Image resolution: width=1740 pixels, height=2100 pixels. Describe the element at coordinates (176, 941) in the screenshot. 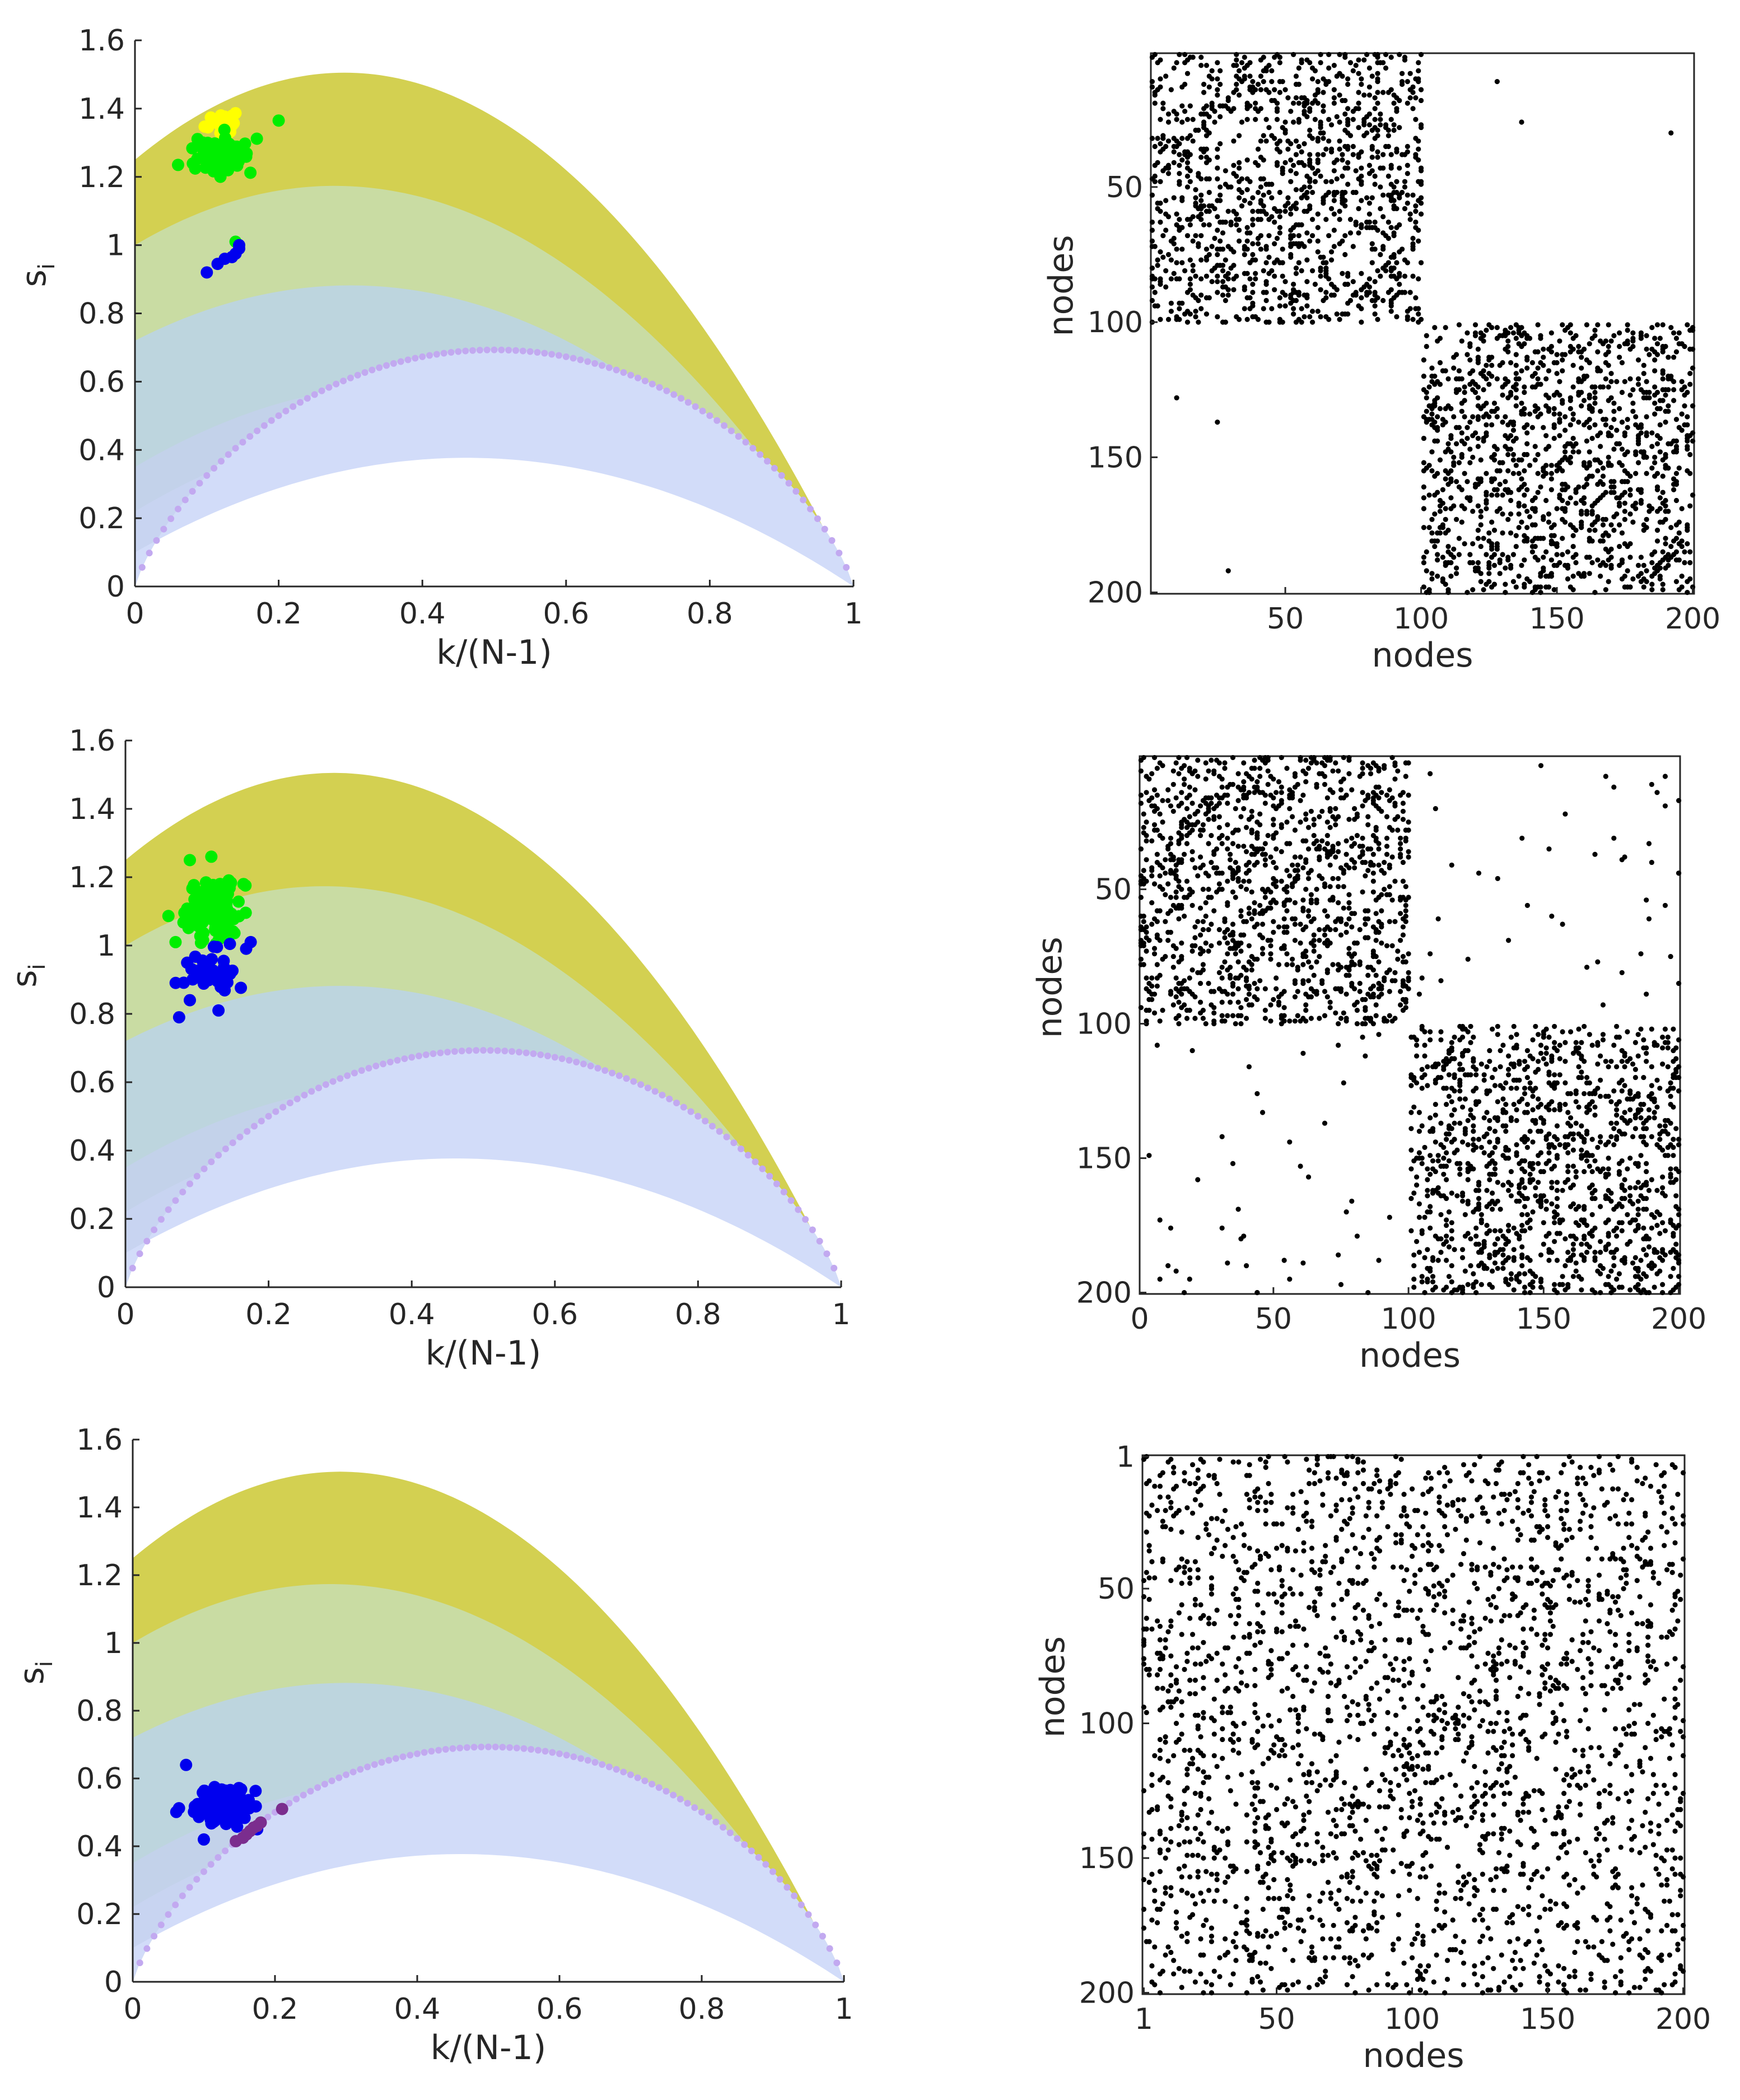

I see `green-point` at that location.